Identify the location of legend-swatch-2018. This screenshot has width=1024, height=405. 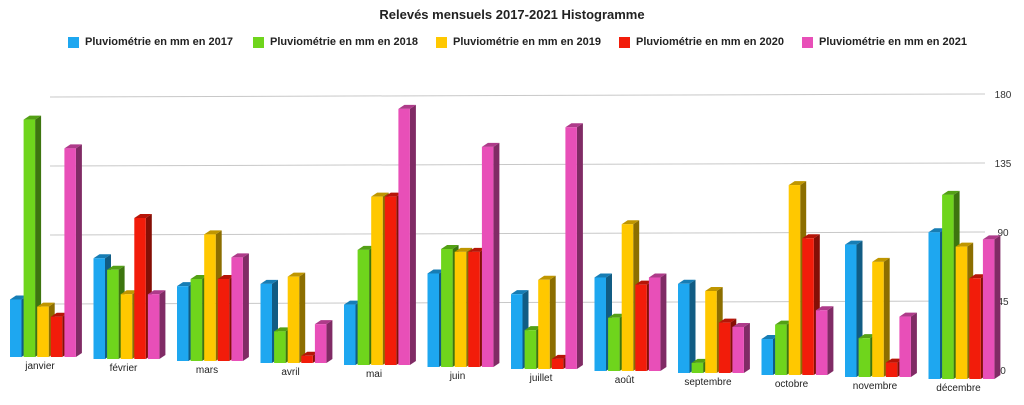
(258, 42).